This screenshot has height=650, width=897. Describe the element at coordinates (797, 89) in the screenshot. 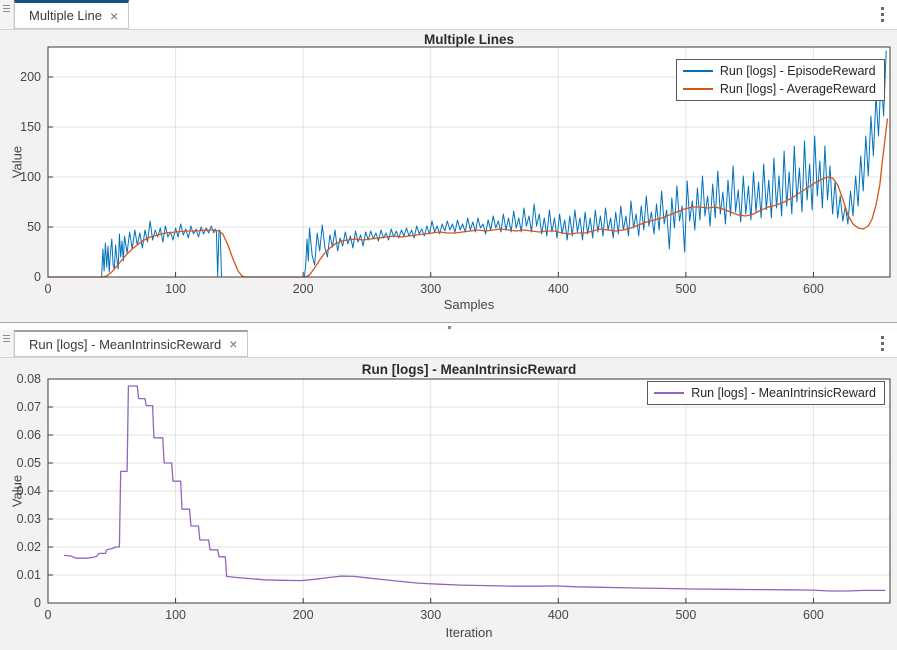

I see `legend-label: Run [logs] - AverageReward` at that location.